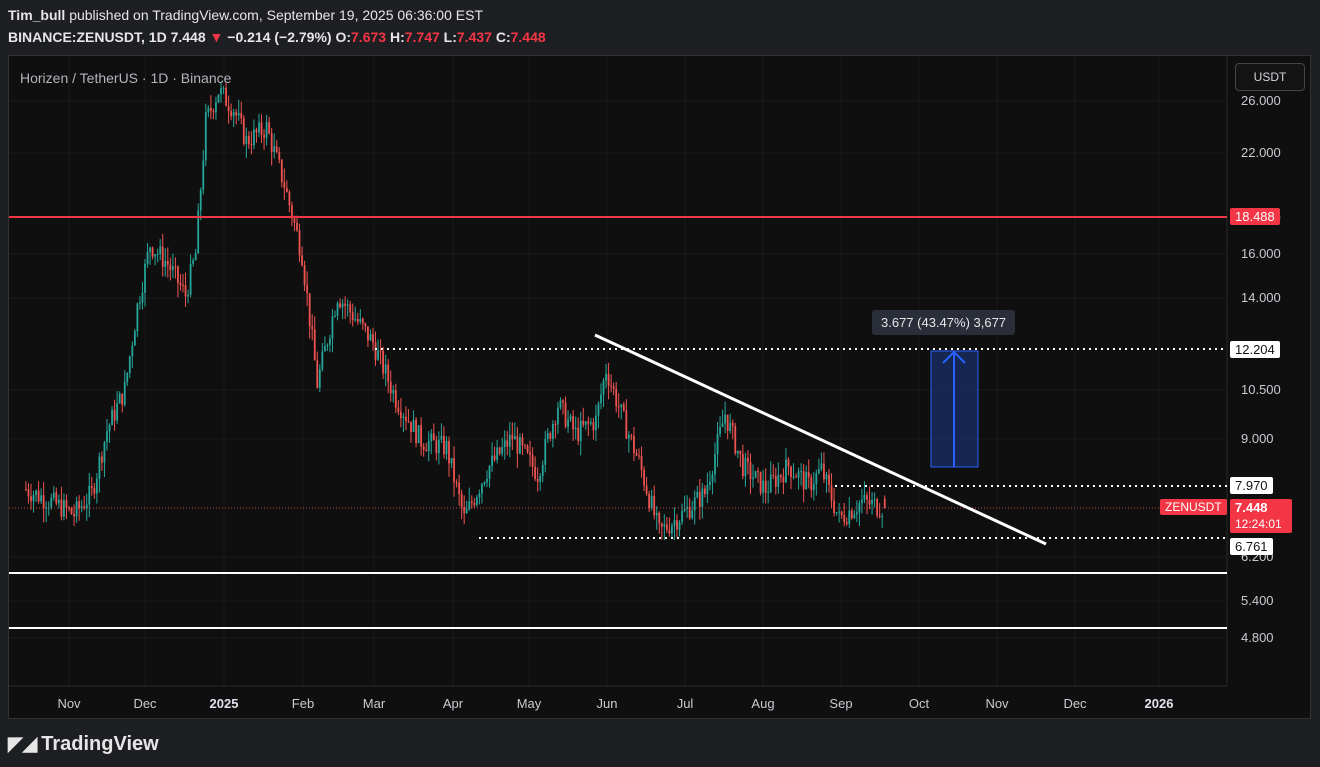 The image size is (1320, 767). What do you see at coordinates (841, 703) in the screenshot?
I see `time-axis-tick: Sep` at bounding box center [841, 703].